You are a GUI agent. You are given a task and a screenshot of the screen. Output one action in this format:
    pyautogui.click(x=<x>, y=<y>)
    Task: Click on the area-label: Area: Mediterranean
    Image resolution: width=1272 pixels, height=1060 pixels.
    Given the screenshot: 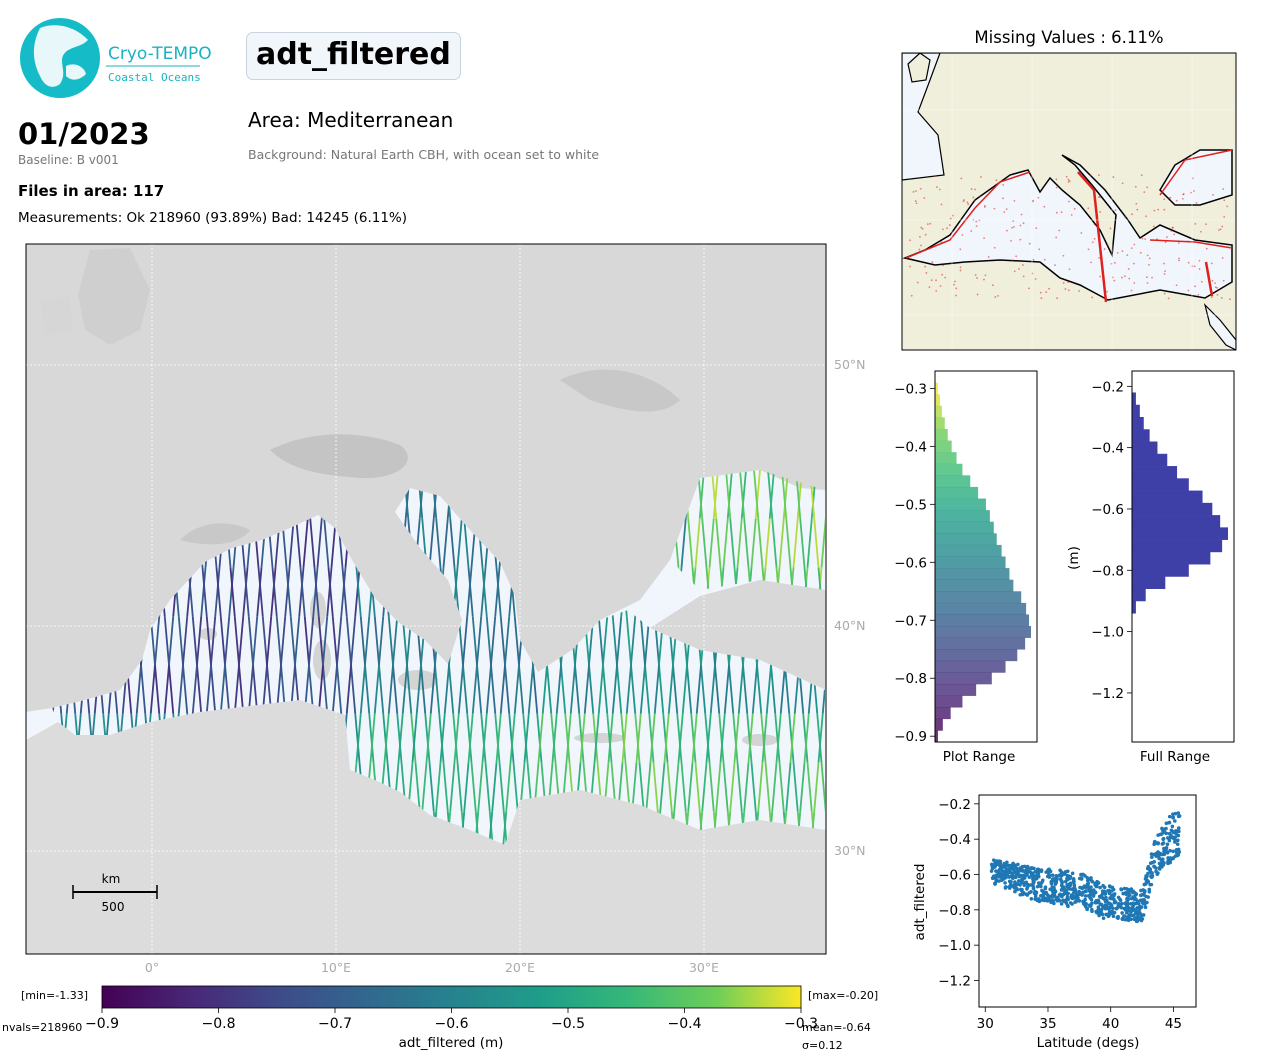 What is the action you would take?
    pyautogui.click(x=351, y=120)
    